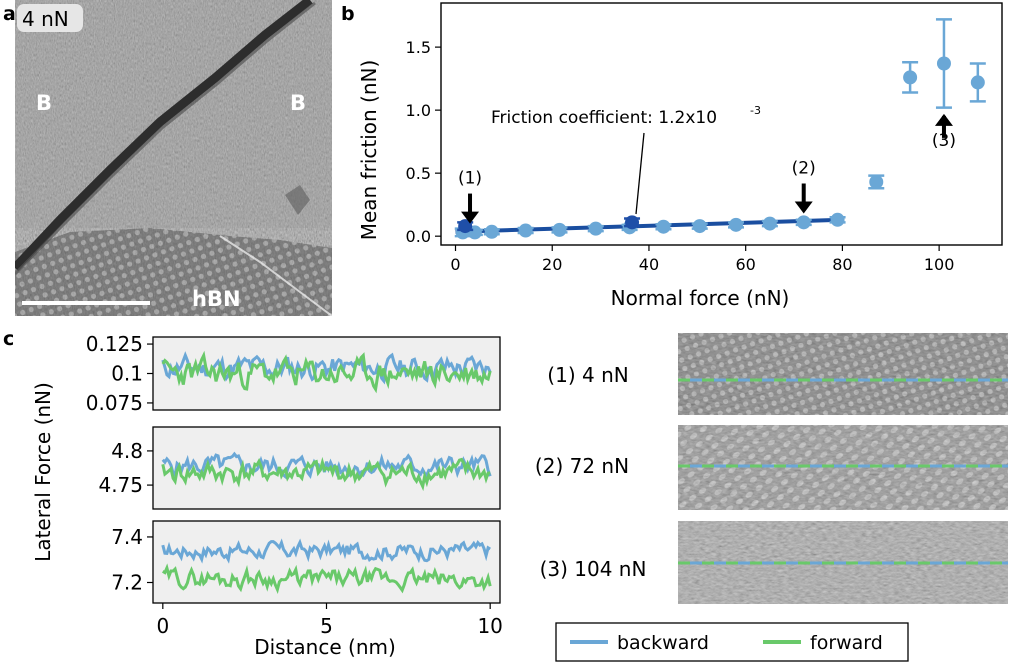 The image size is (1009, 664). I want to click on x-axis-label-c: Distance (nm), so click(325, 647).